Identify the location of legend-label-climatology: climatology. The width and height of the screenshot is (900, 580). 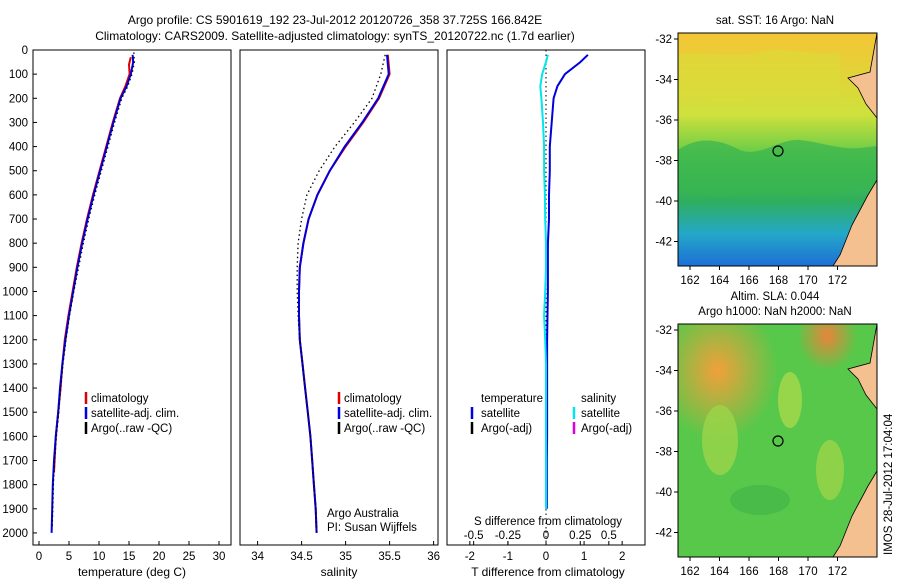
(120, 399).